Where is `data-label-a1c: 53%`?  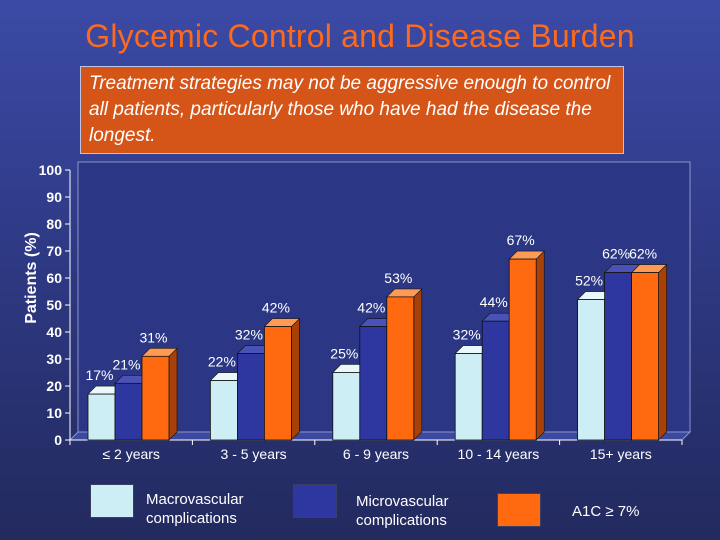 data-label-a1c: 53% is located at coordinates (398, 278).